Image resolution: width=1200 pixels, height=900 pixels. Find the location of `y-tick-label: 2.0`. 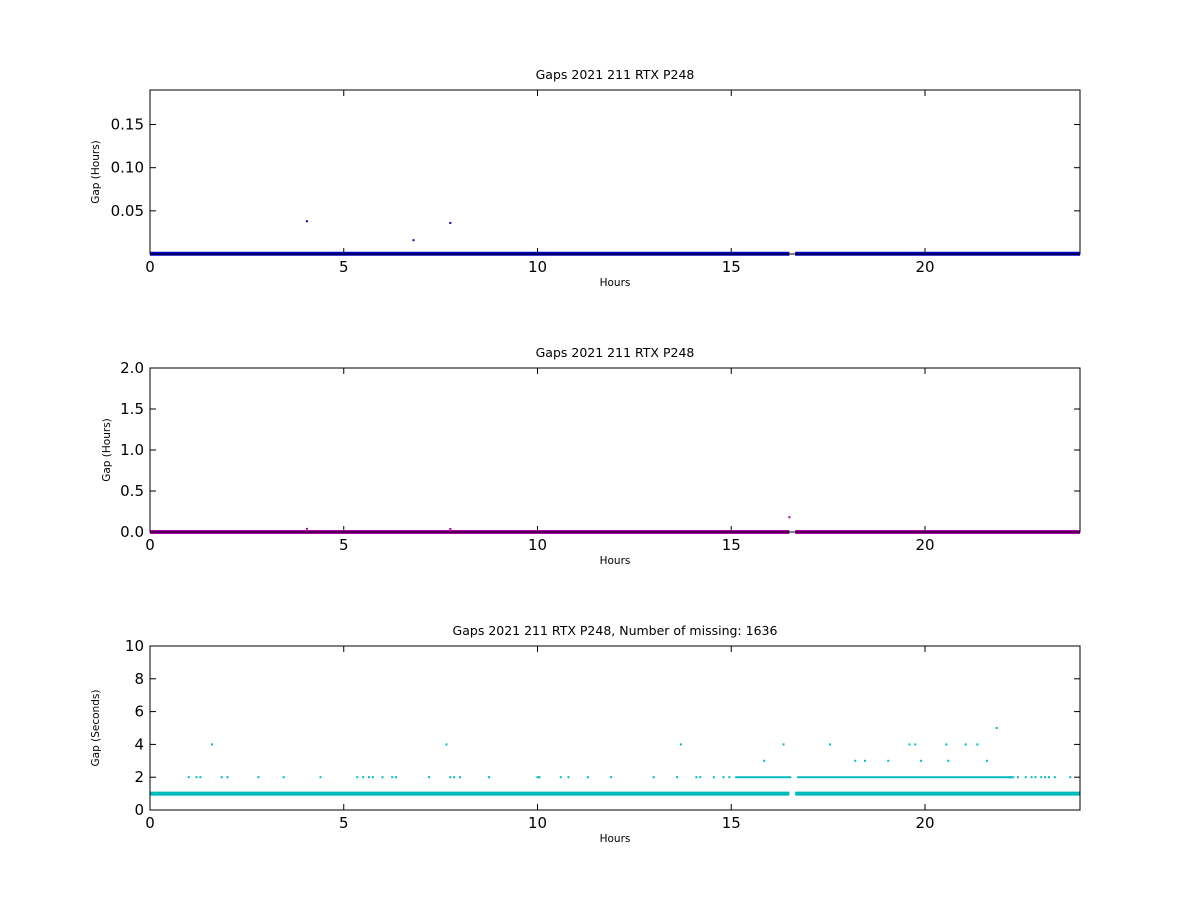

y-tick-label: 2.0 is located at coordinates (132, 368).